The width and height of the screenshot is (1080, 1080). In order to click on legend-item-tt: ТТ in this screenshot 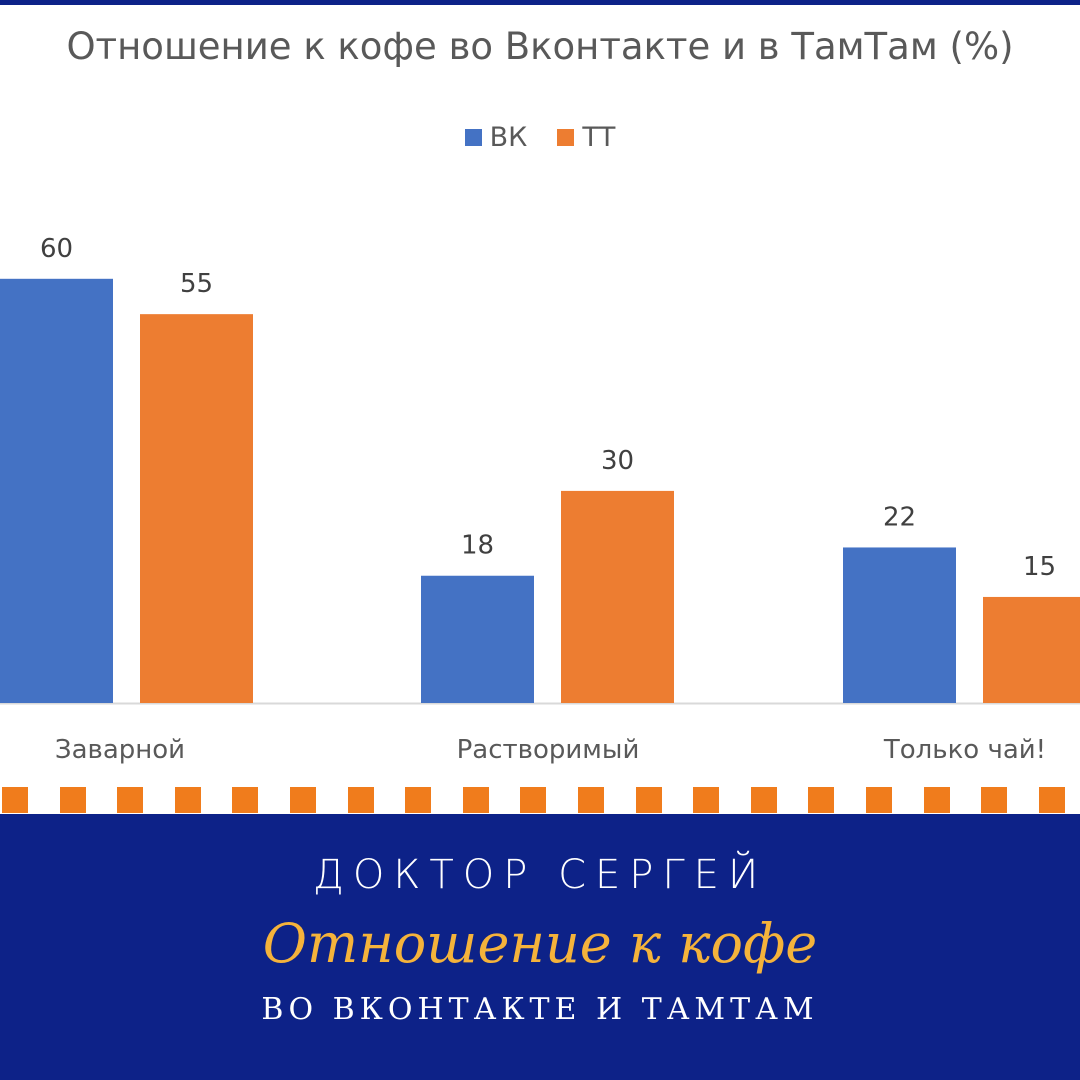, I will do `click(586, 137)`.